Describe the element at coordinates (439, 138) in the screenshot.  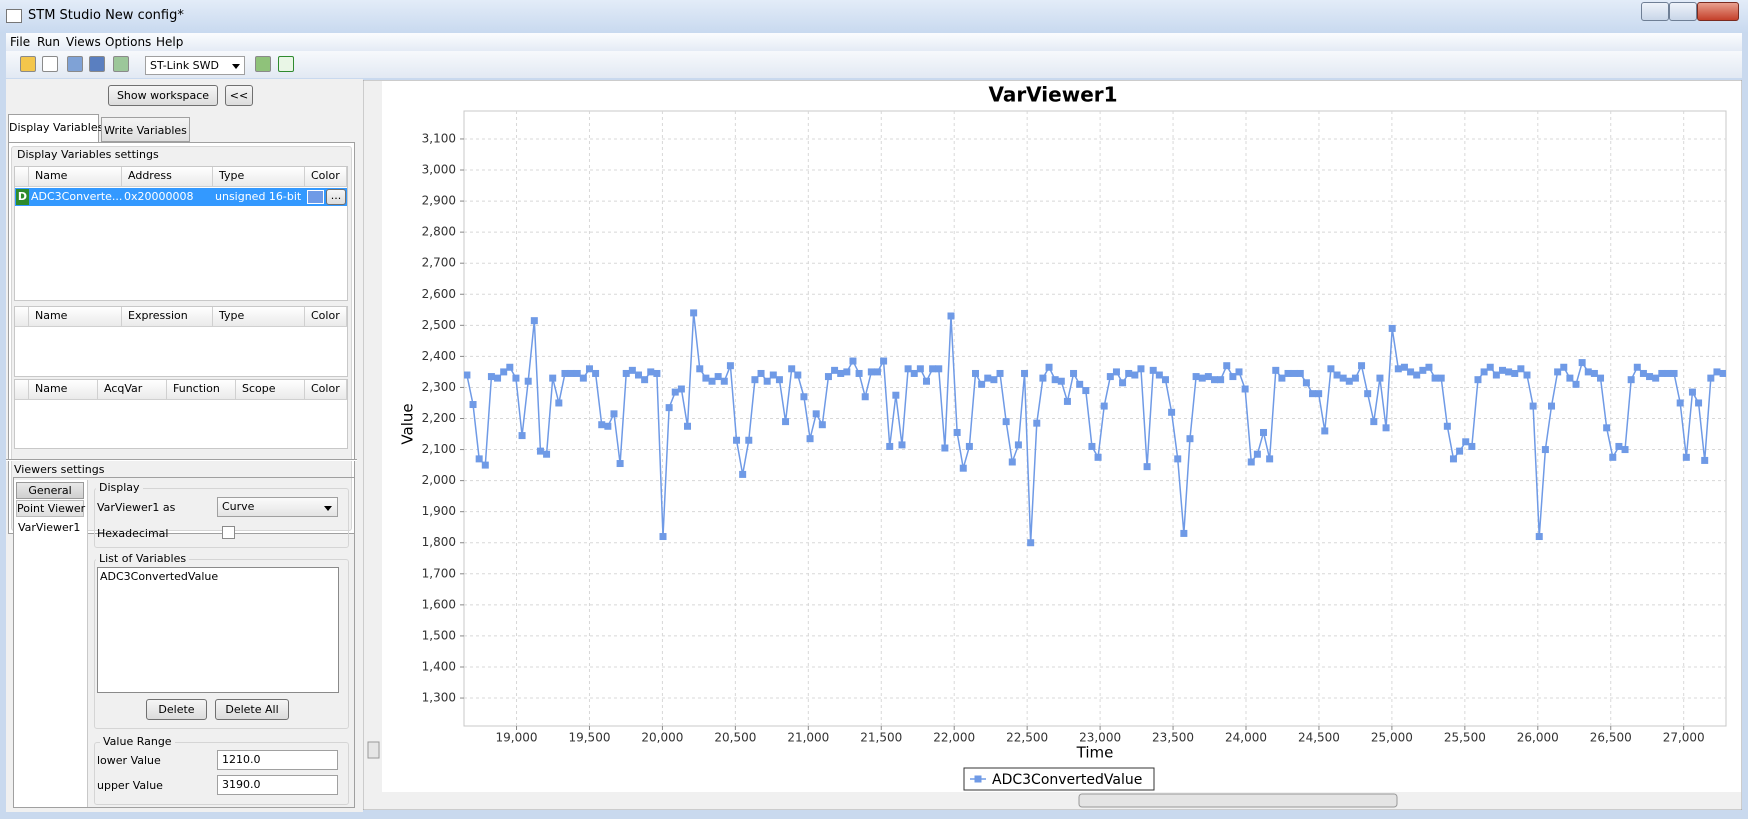
I see `y-tick-label: 3,100` at that location.